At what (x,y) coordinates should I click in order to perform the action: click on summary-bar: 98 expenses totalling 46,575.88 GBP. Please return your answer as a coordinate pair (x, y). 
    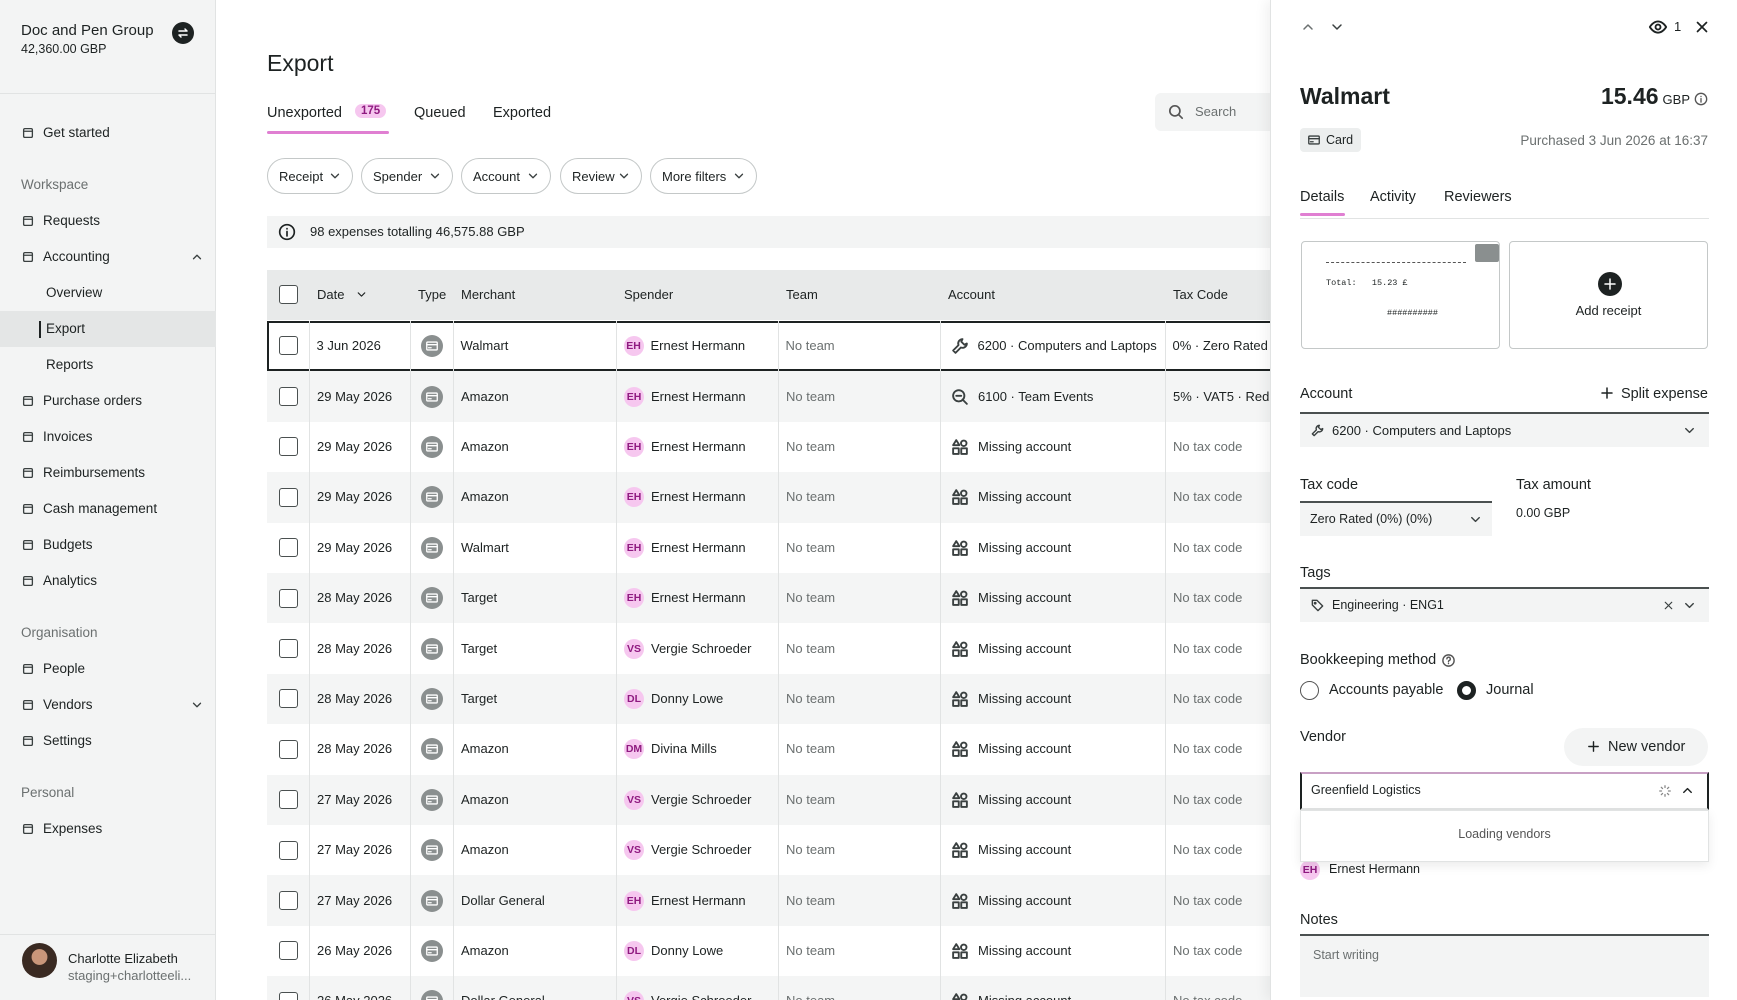
    Looking at the image, I should click on (792, 232).